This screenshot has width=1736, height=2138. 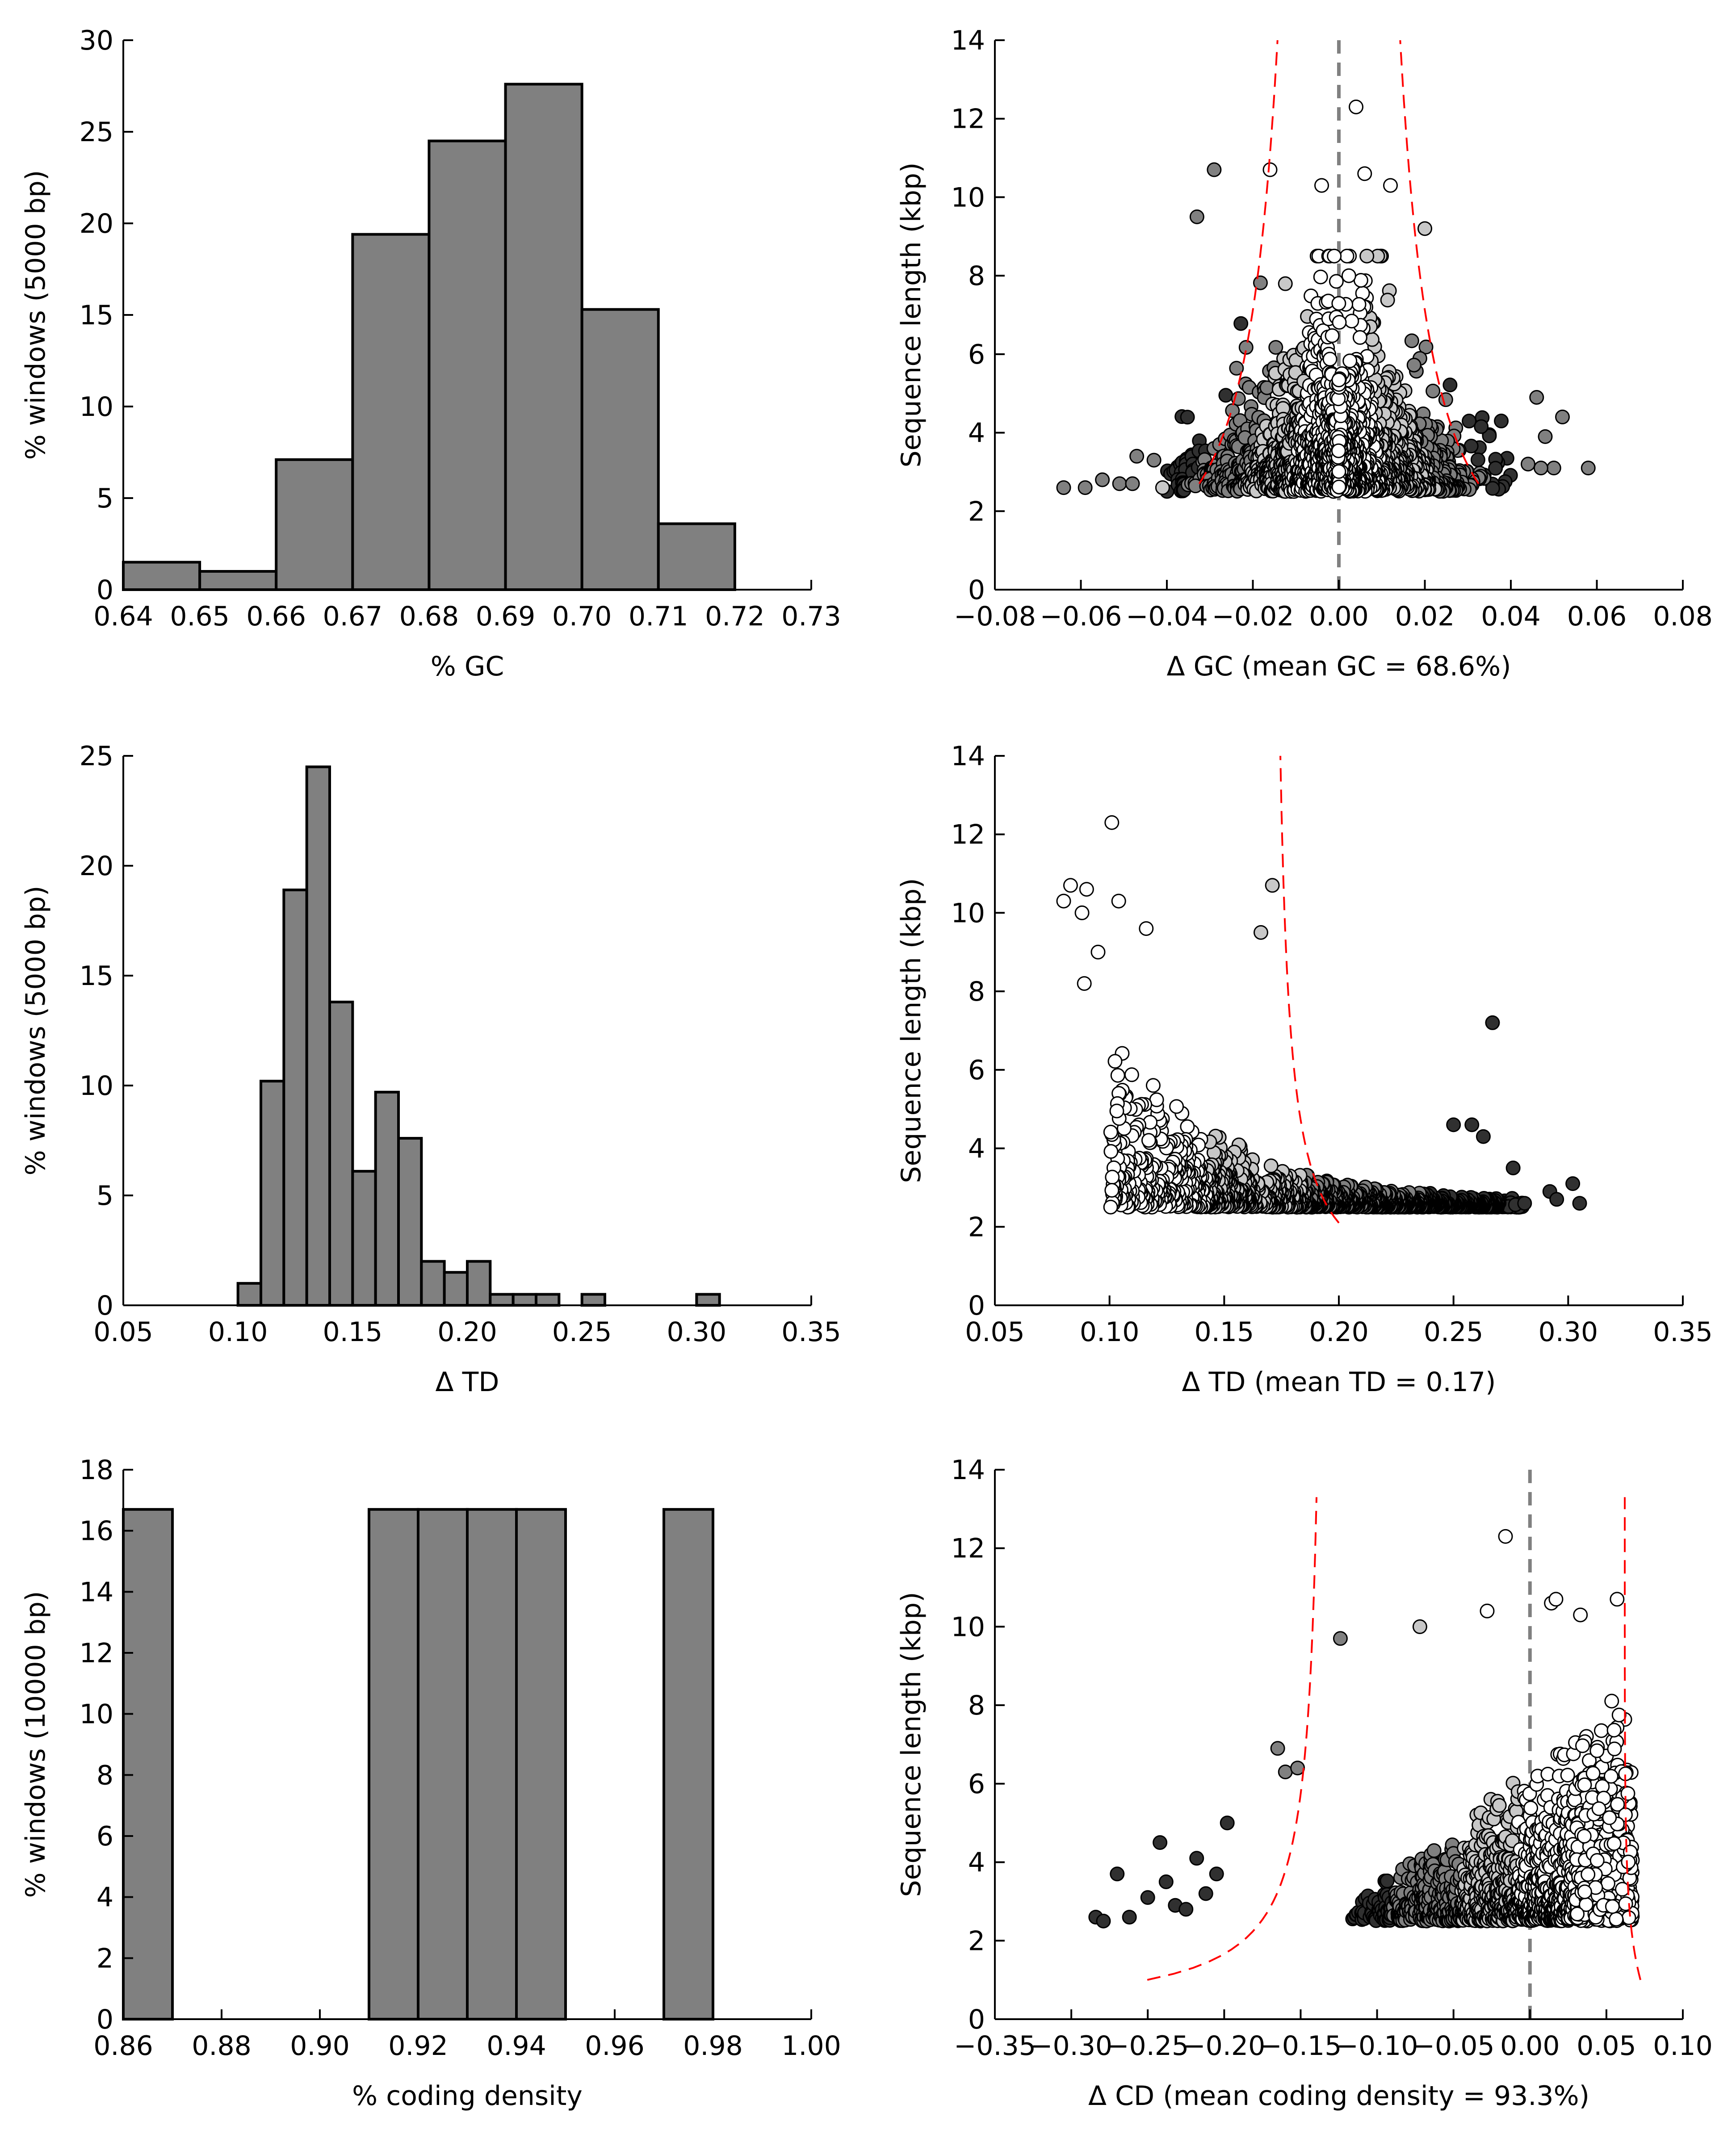 What do you see at coordinates (429, 617) in the screenshot?
I see `gc-hist-x-tick-label: 0.68` at bounding box center [429, 617].